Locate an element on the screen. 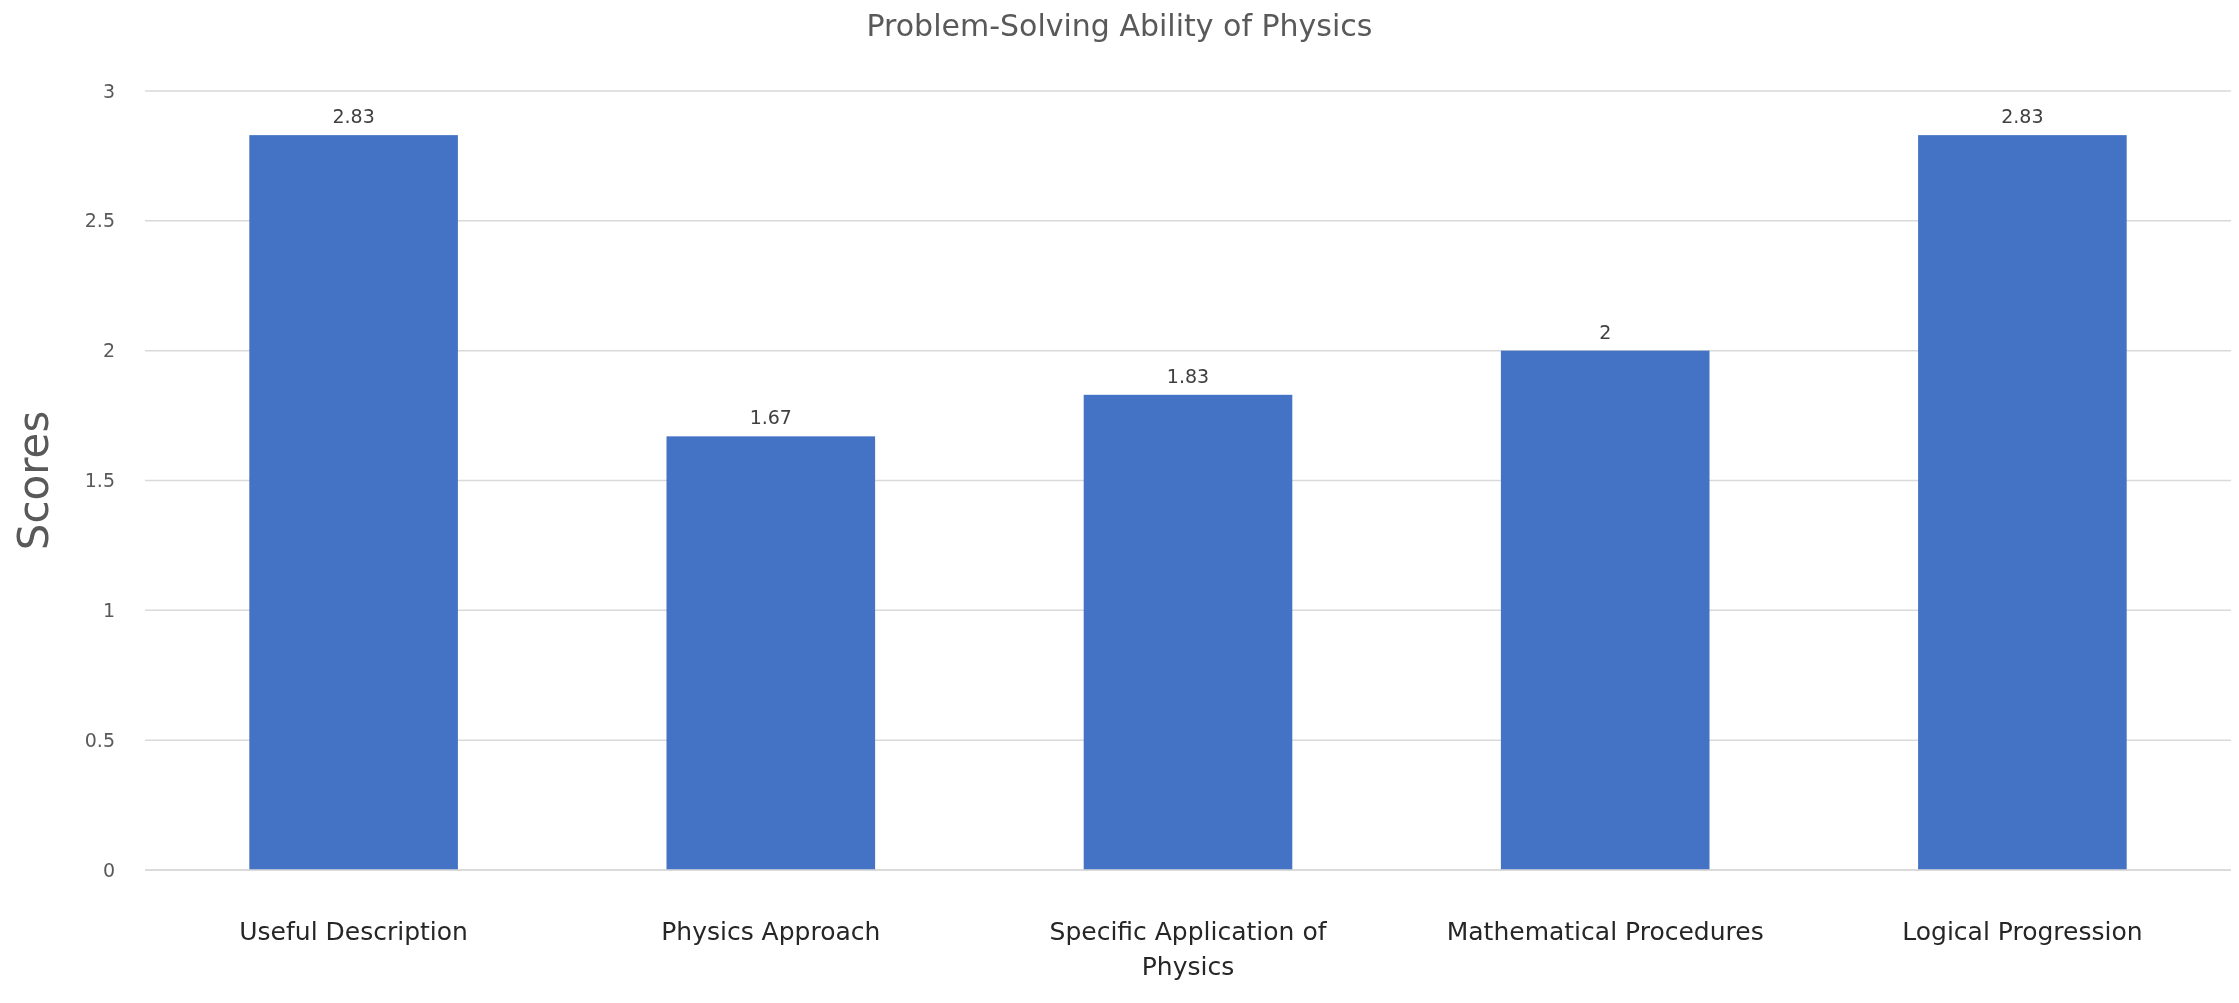  y-tick-label: 0.5 is located at coordinates (99, 739).